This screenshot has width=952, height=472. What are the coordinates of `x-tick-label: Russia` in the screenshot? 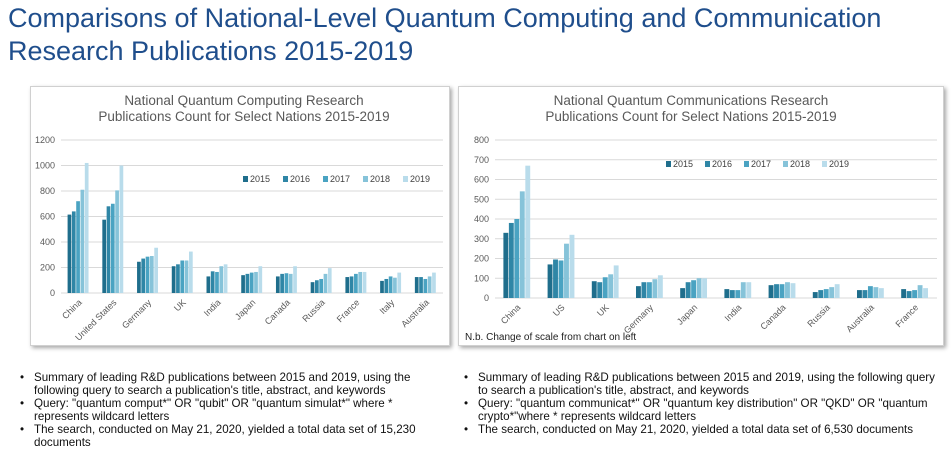 It's located at (818, 315).